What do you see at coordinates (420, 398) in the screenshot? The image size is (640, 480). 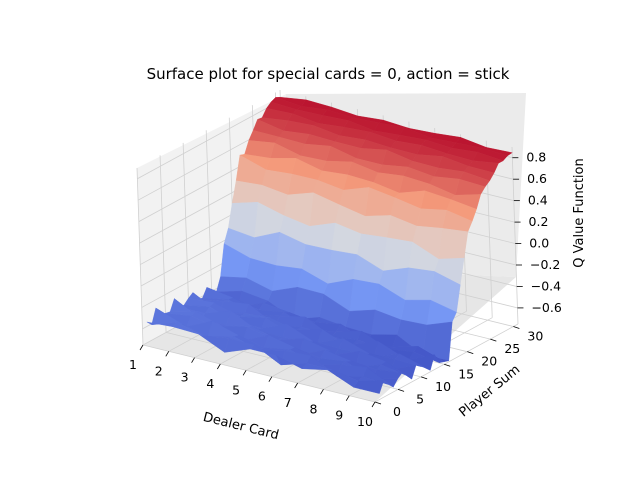 I see `y-tick-label: 5` at bounding box center [420, 398].